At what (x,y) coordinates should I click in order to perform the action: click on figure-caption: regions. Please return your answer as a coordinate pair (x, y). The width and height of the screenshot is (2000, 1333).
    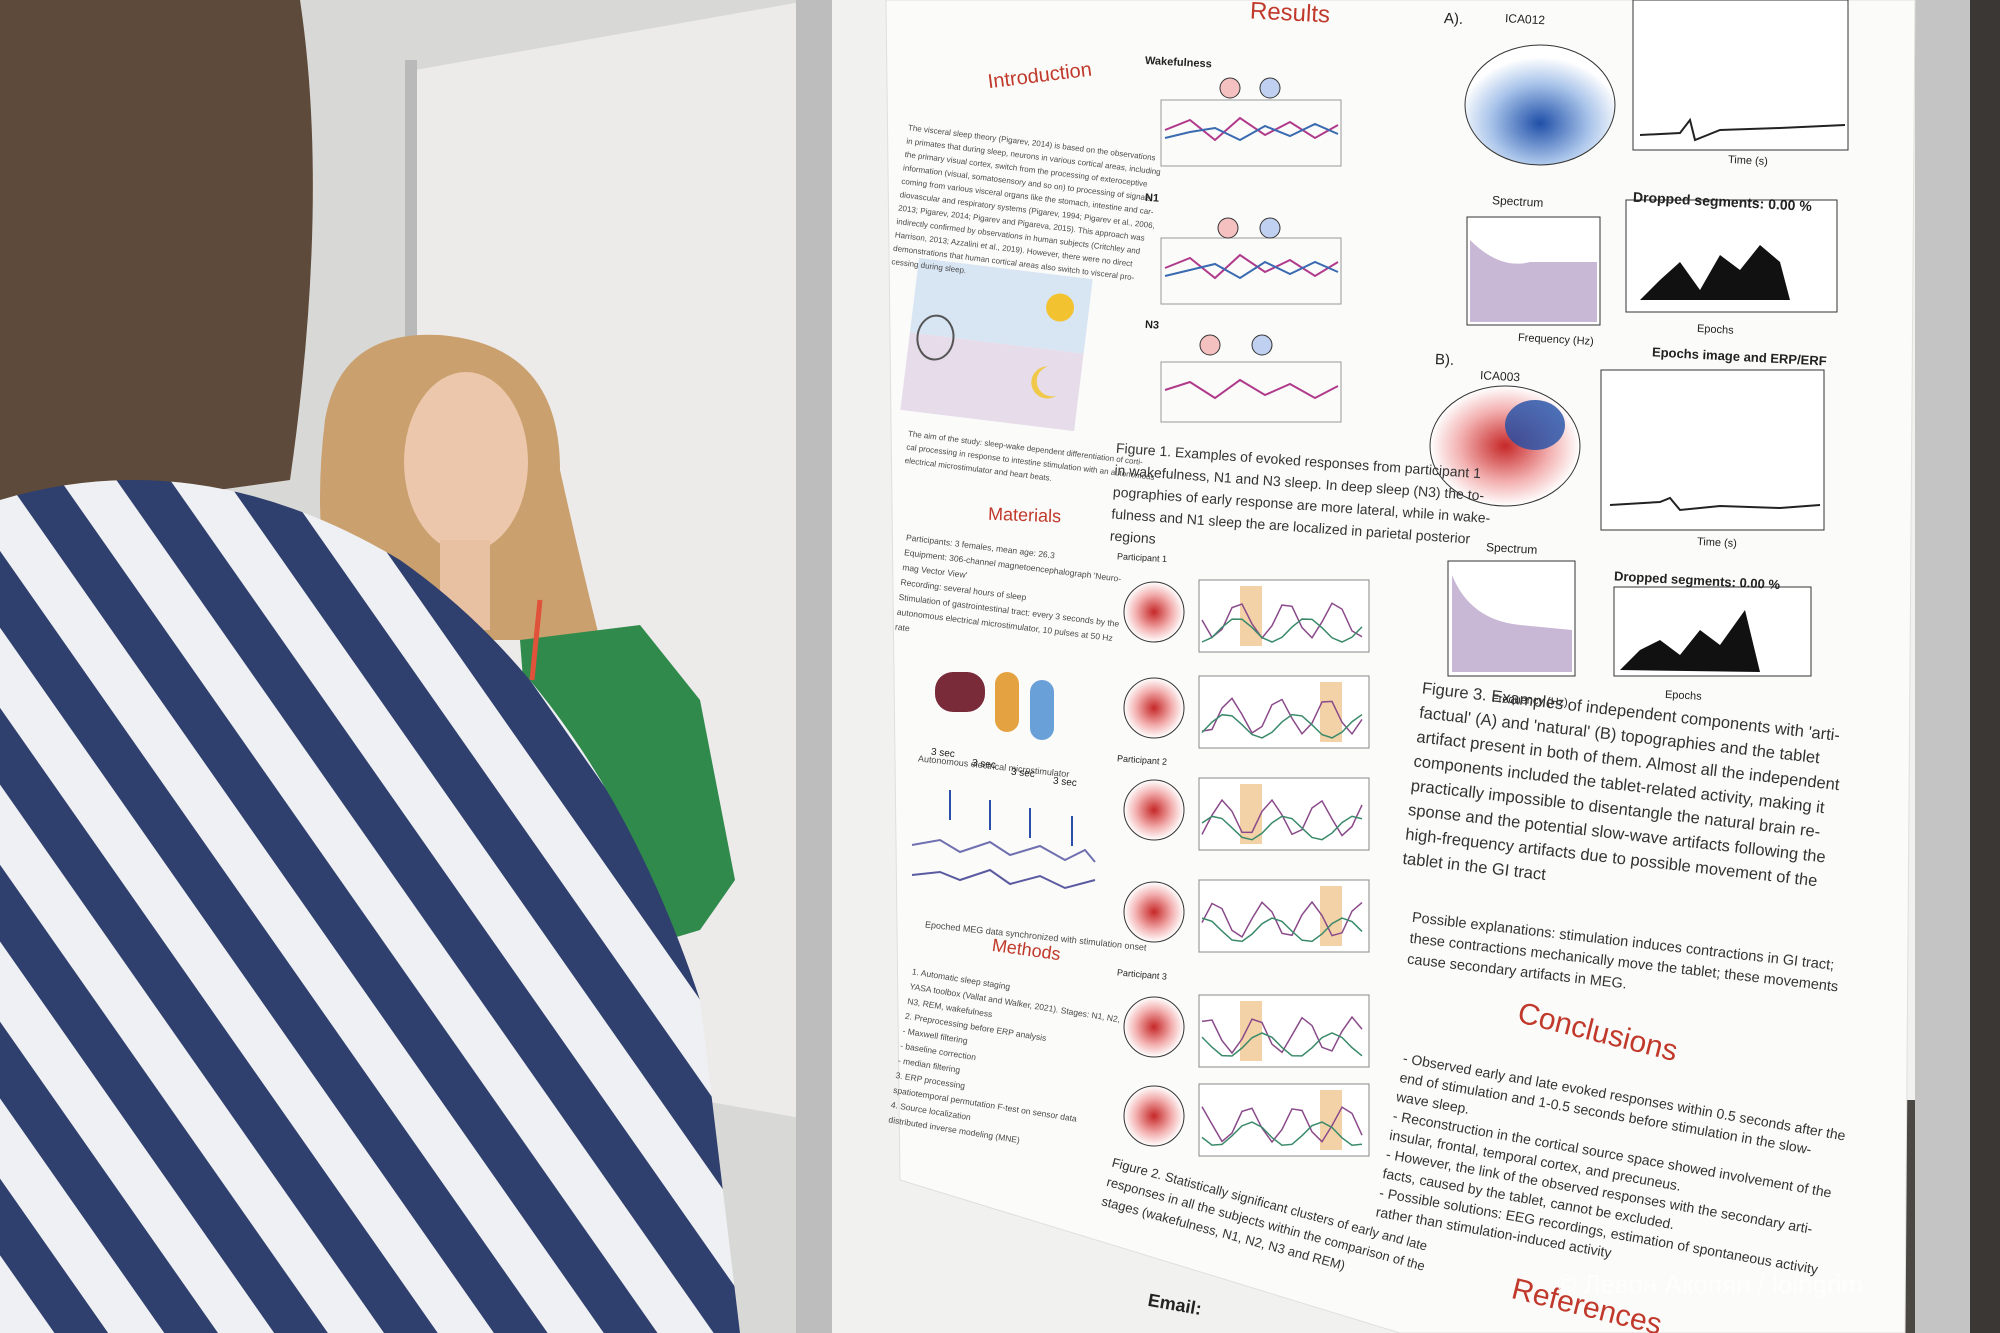
    Looking at the image, I should click on (1132, 537).